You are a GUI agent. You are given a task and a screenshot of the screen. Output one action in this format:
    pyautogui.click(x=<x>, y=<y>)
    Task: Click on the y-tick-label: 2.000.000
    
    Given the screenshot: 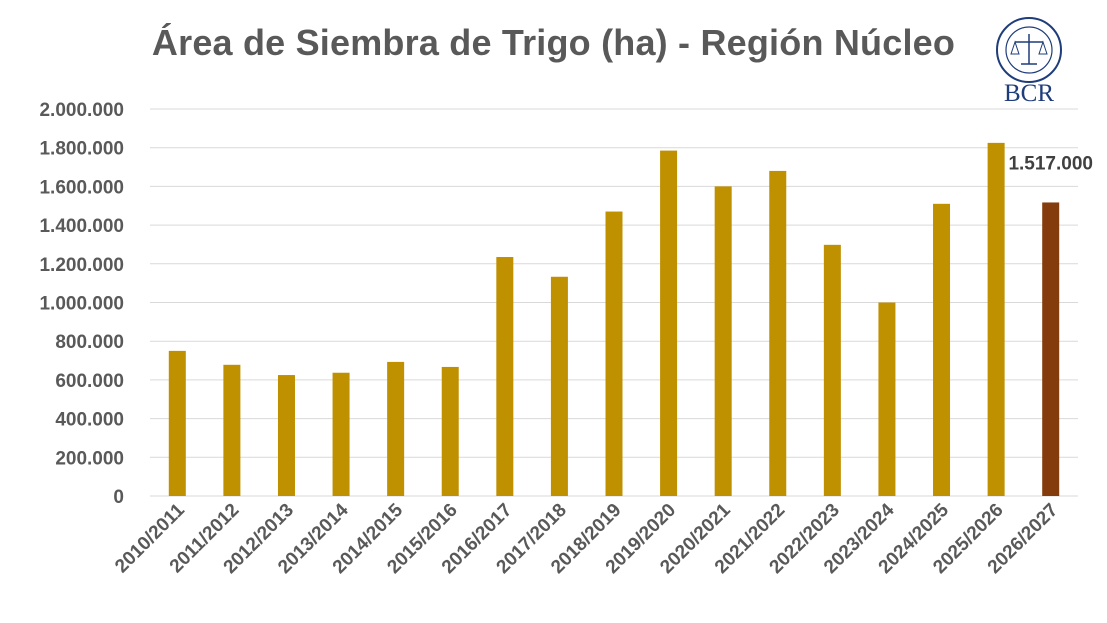 What is the action you would take?
    pyautogui.click(x=81, y=110)
    